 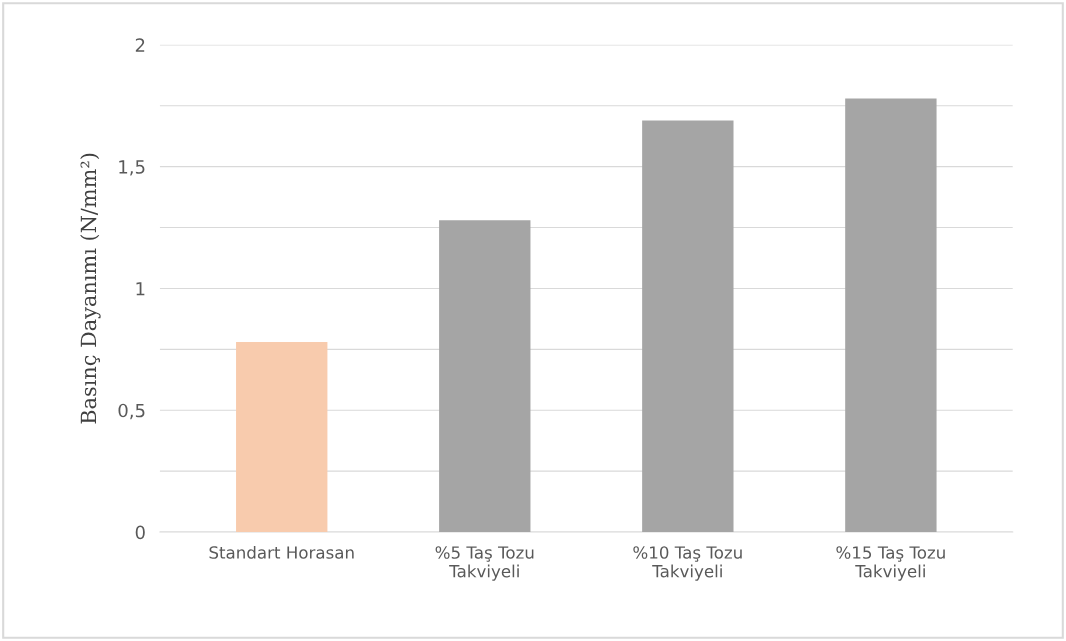 I want to click on x-tick-label: %10 Taş Tozu Takviyeli, so click(x=687, y=563).